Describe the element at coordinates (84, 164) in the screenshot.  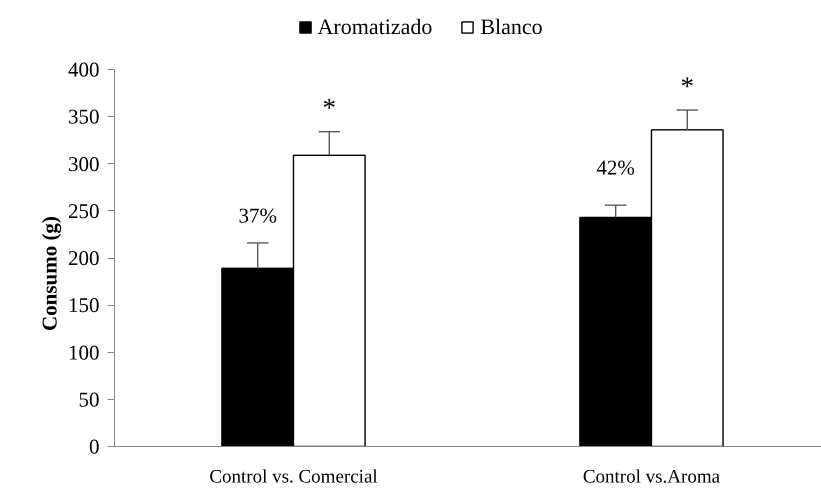
I see `y-tick-label: 300` at that location.